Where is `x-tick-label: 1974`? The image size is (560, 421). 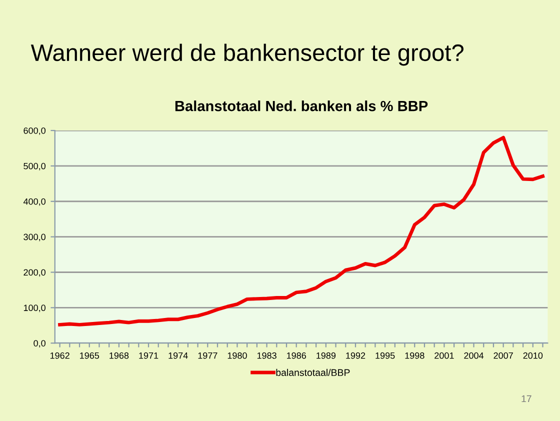 x-tick-label: 1974 is located at coordinates (178, 355).